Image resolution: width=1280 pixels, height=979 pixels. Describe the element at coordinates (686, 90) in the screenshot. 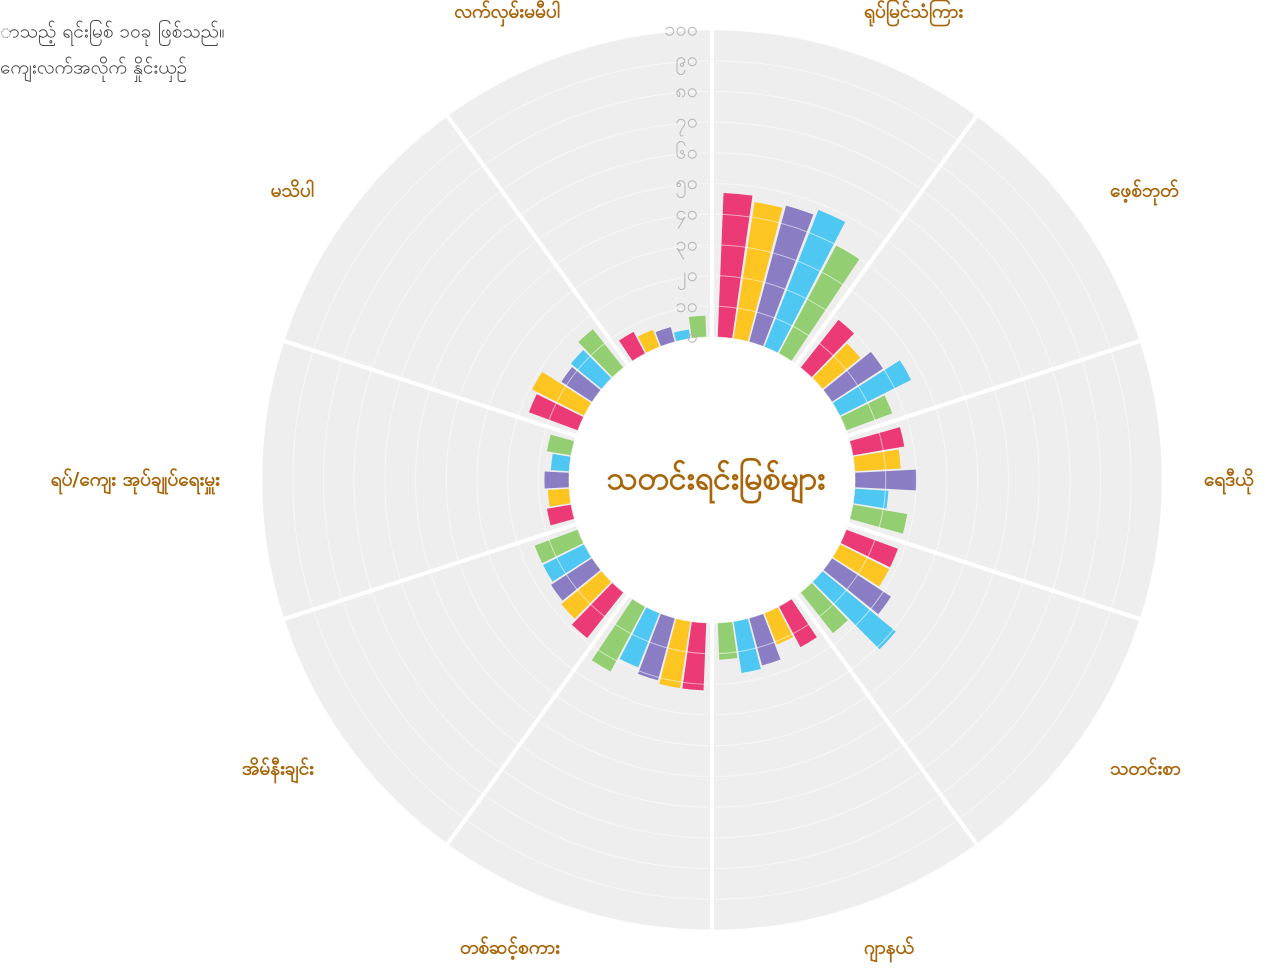

I see `y-tick-label: ၈၀` at that location.